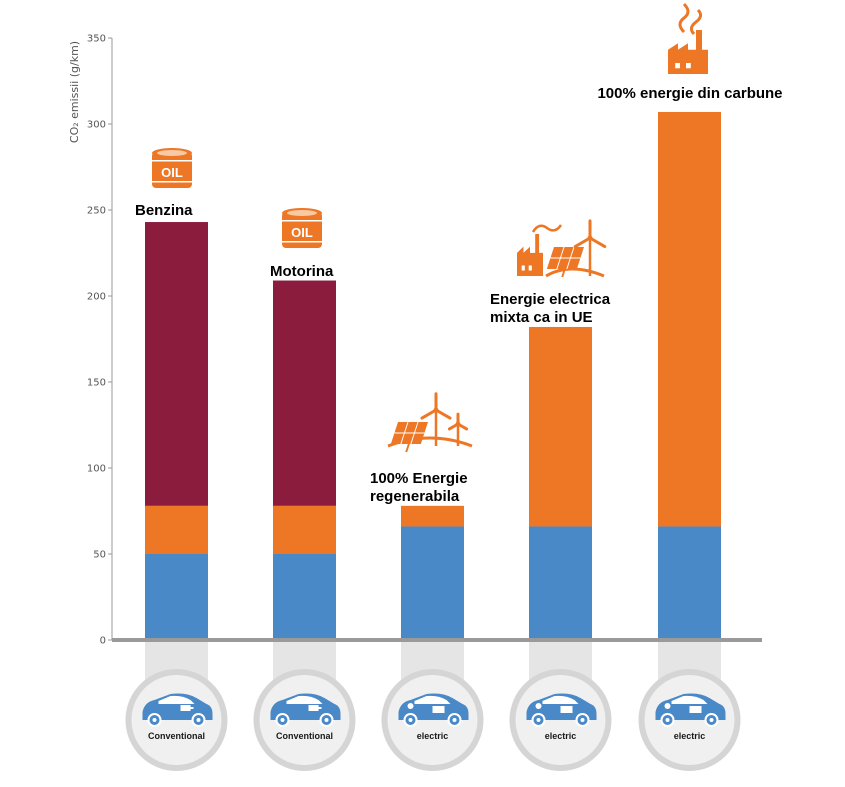 Image resolution: width=845 pixels, height=787 pixels. I want to click on bar-label-line: 100% Energie, so click(419, 478).